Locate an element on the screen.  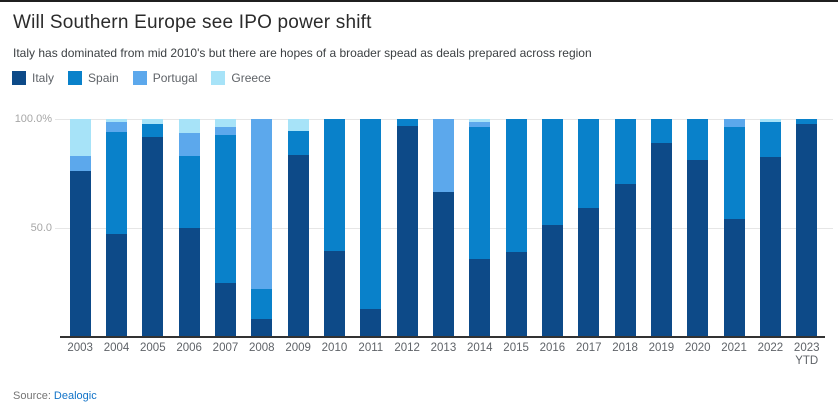
legend-item-italy: Italy is located at coordinates (33, 78).